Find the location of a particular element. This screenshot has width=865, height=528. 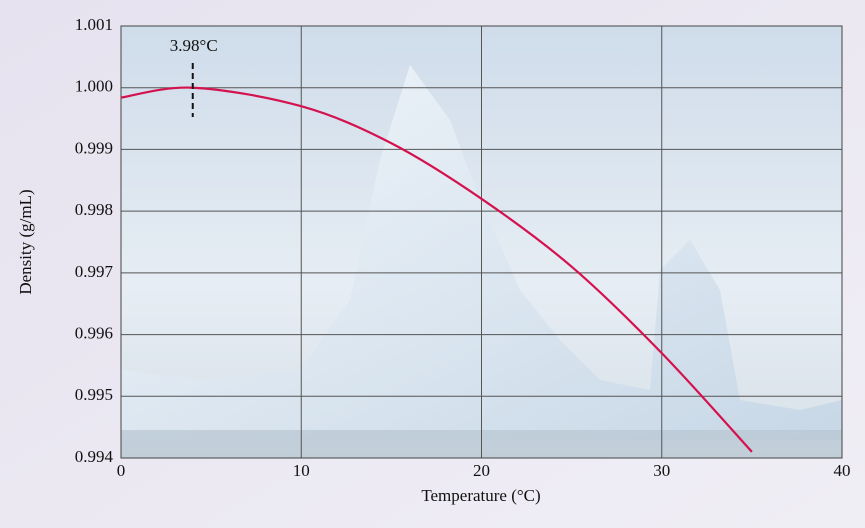

x-tick-label: 30 is located at coordinates (661, 470).